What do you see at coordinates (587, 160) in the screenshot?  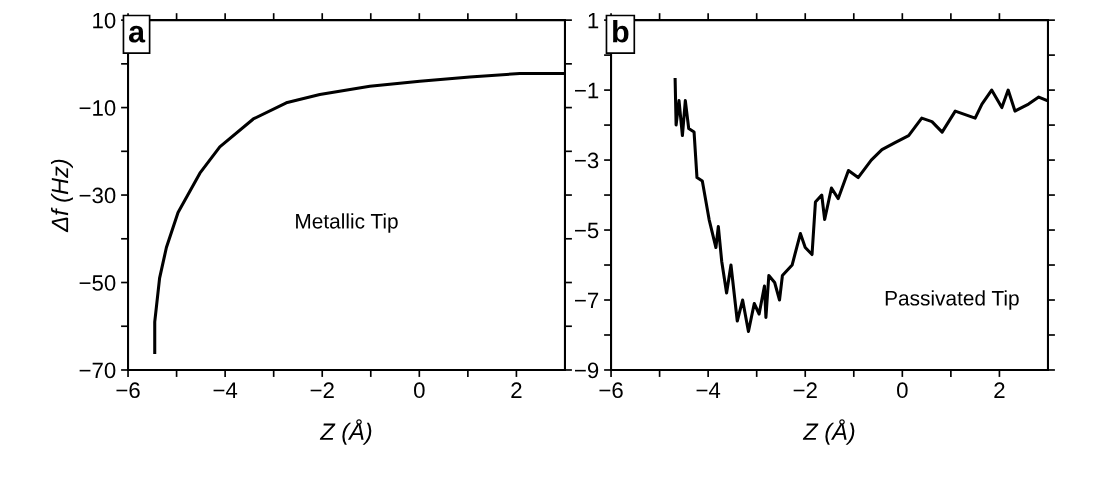 I see `y-tick-label: −3` at bounding box center [587, 160].